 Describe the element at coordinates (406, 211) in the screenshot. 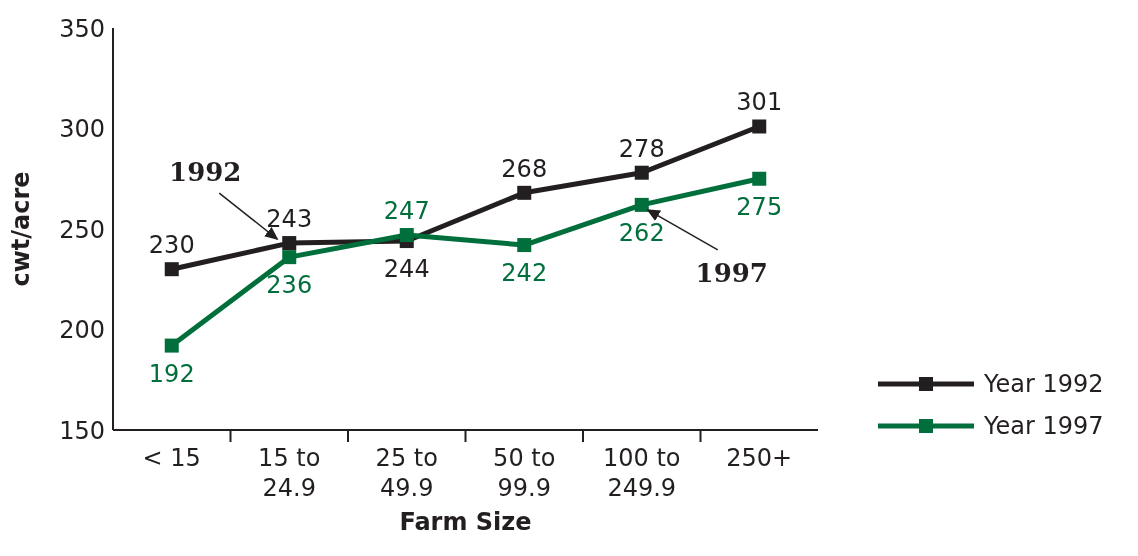

I see `data-label: 247` at that location.